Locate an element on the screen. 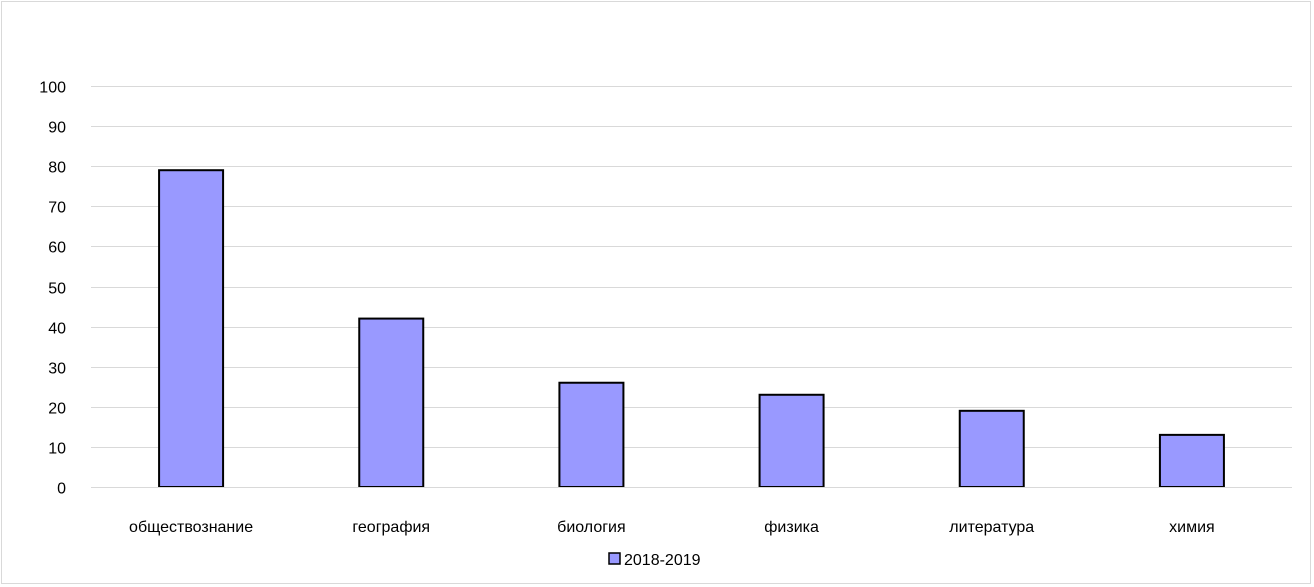 The height and width of the screenshot is (587, 1314). y-tick-label: 30 is located at coordinates (57, 369).